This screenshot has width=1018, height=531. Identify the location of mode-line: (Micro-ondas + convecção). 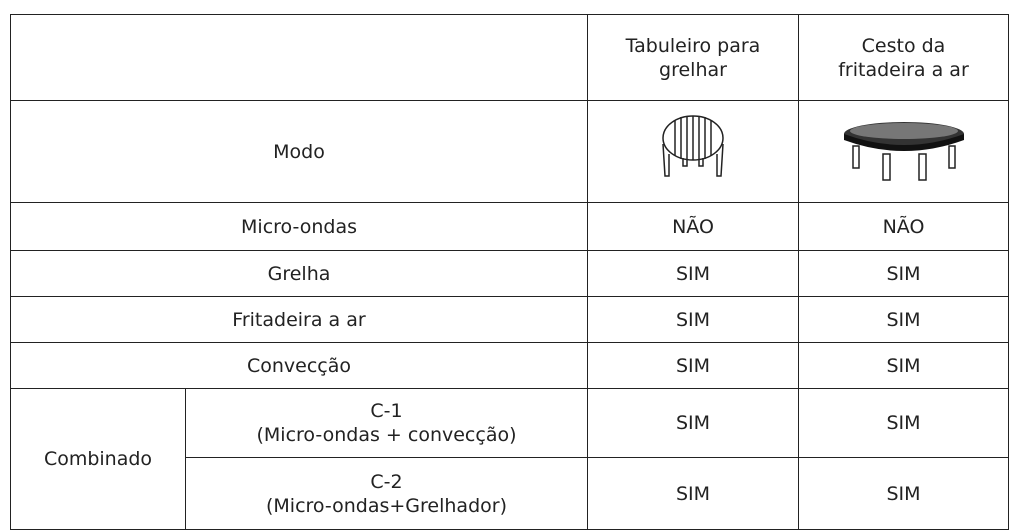
(386, 435).